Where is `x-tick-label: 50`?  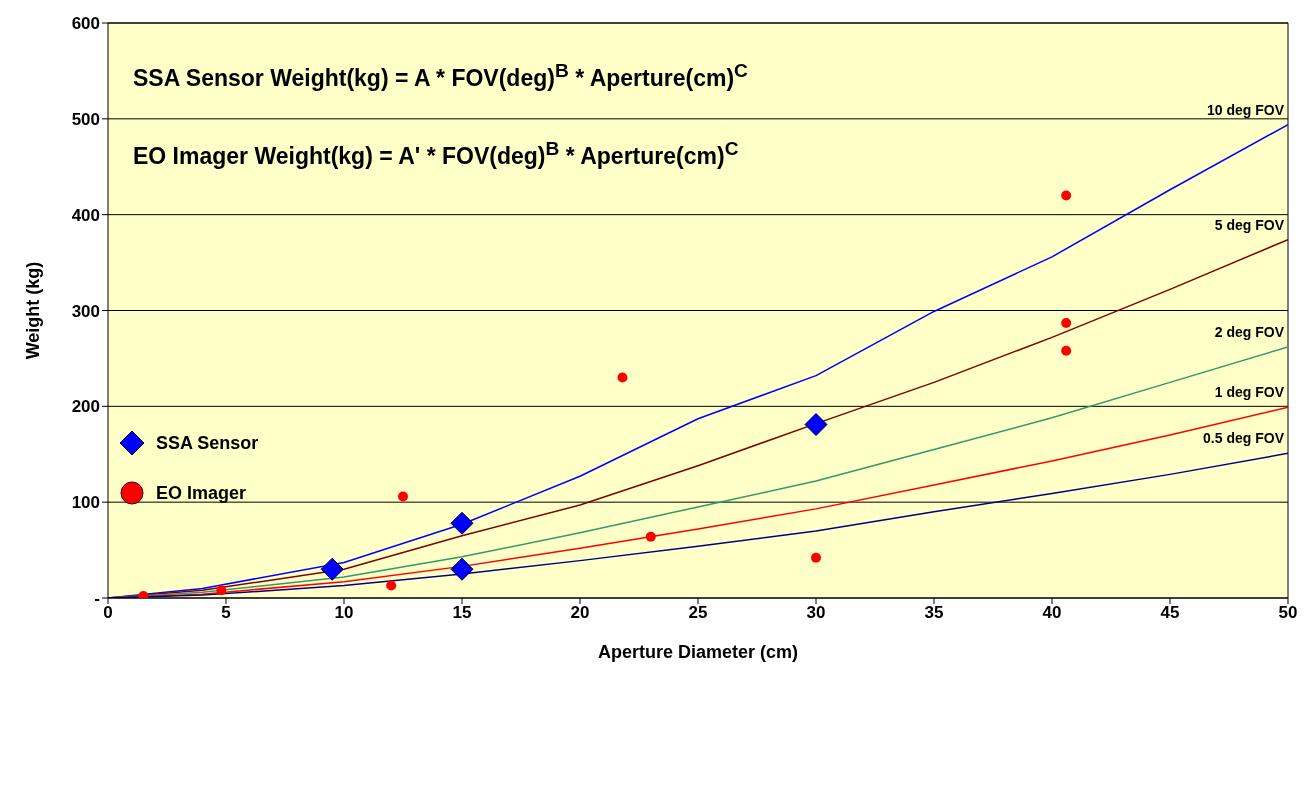 x-tick-label: 50 is located at coordinates (1288, 613).